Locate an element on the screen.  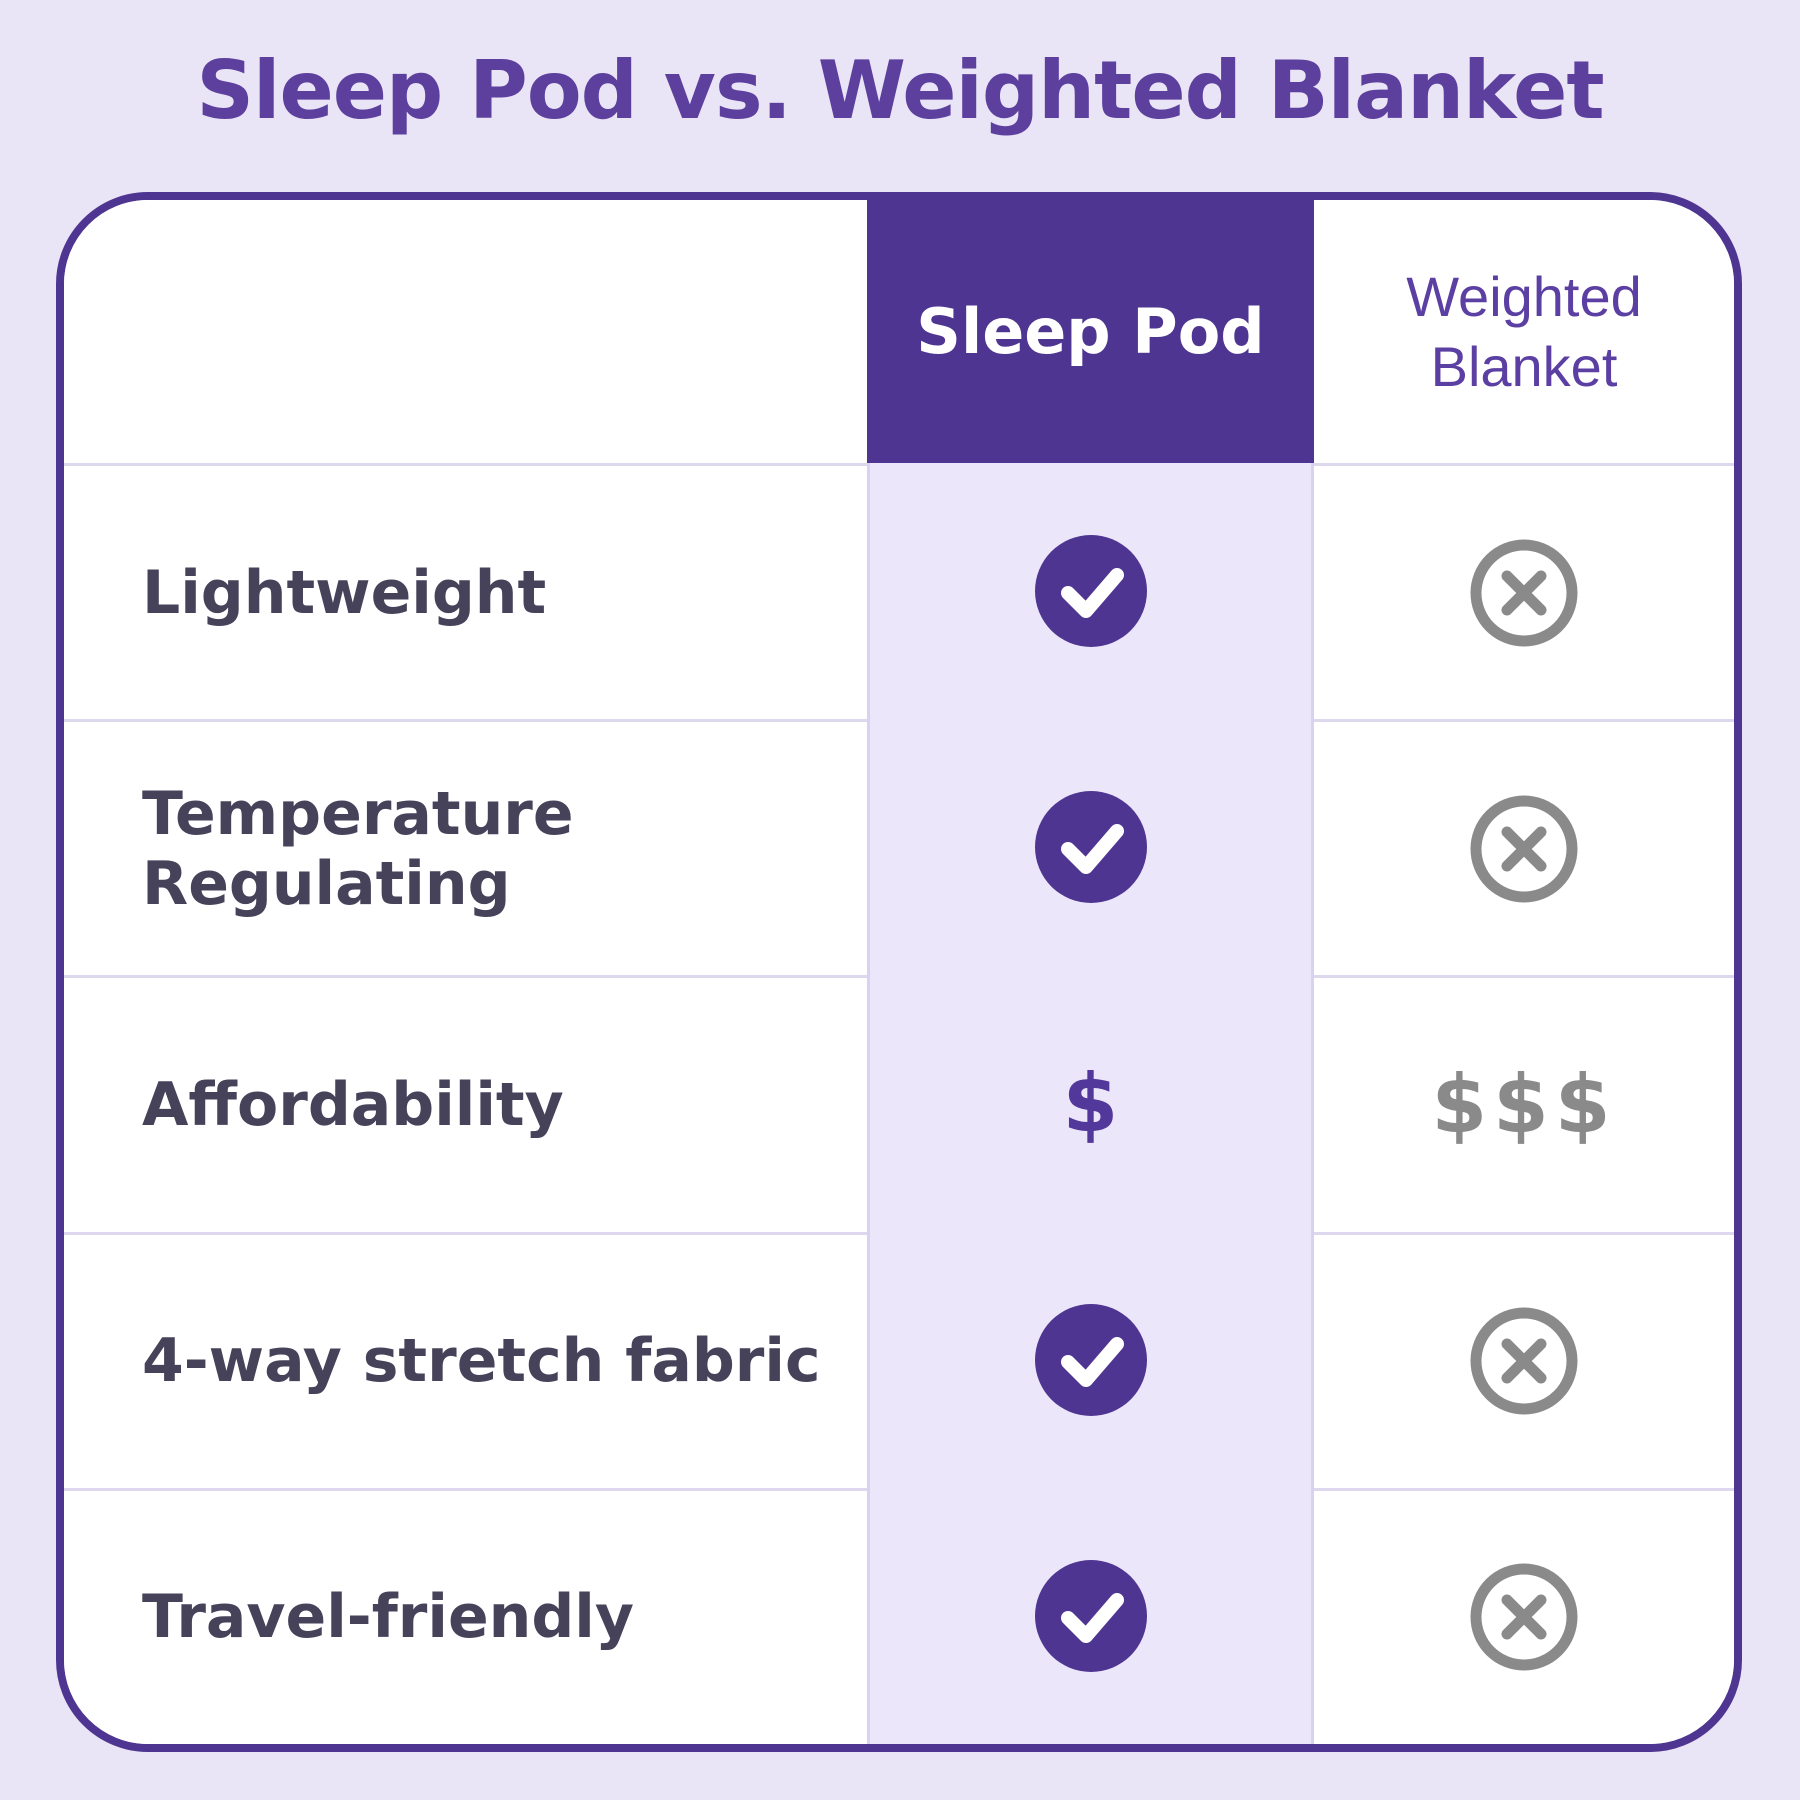
feature-label: Lightweight is located at coordinates (465, 591).